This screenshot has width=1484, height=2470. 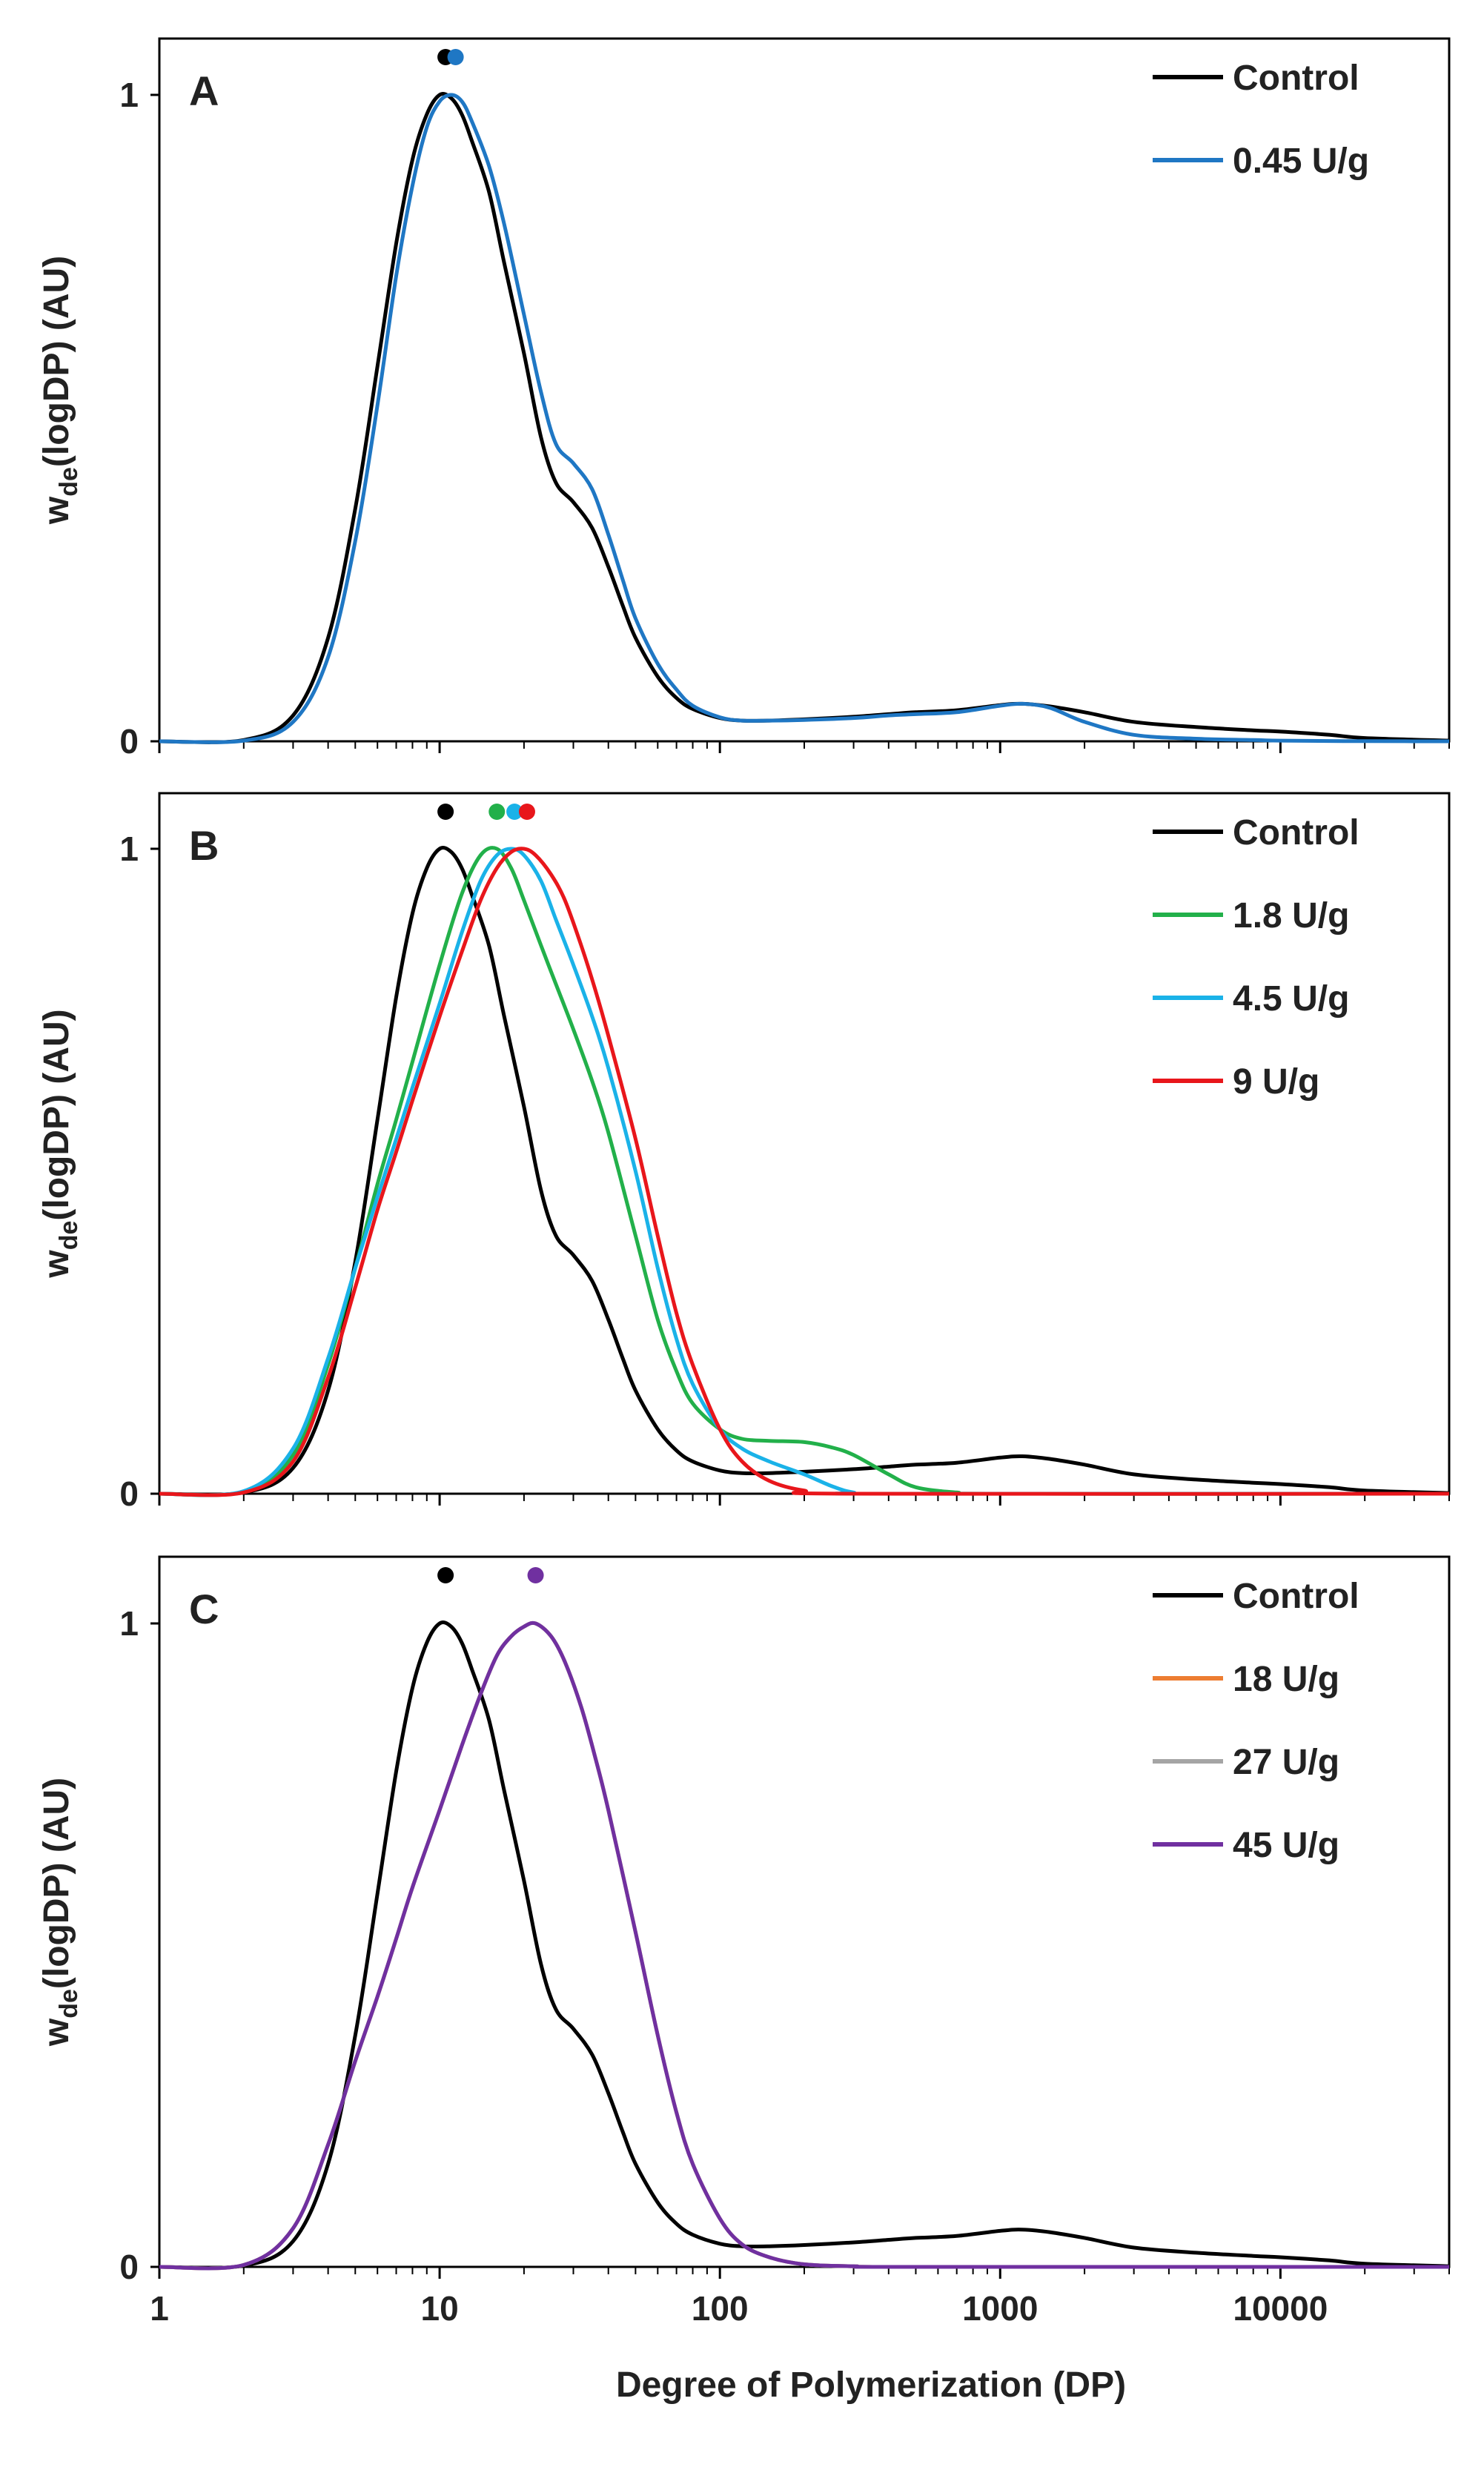 I want to click on panel-label: B, so click(x=204, y=845).